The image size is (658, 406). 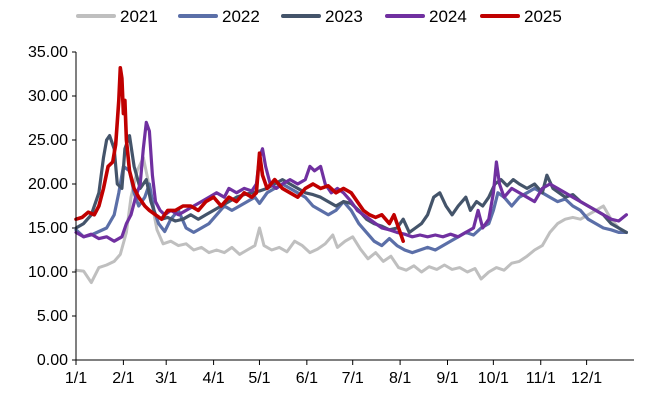 I want to click on legend: 2021 2022 2023 2024 2025, so click(x=319, y=16).